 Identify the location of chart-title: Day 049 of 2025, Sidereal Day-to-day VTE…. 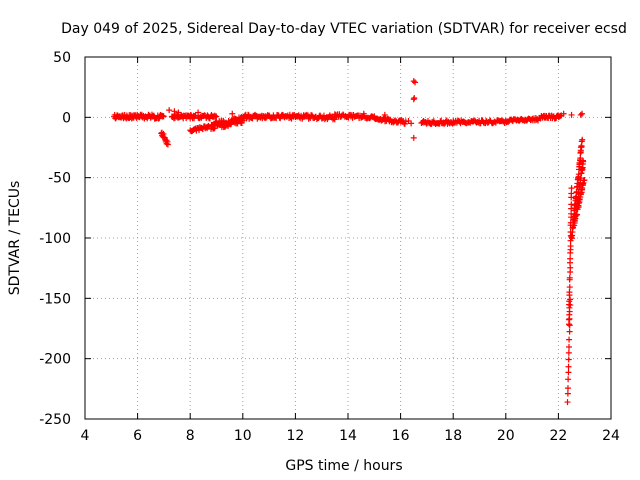
(344, 29).